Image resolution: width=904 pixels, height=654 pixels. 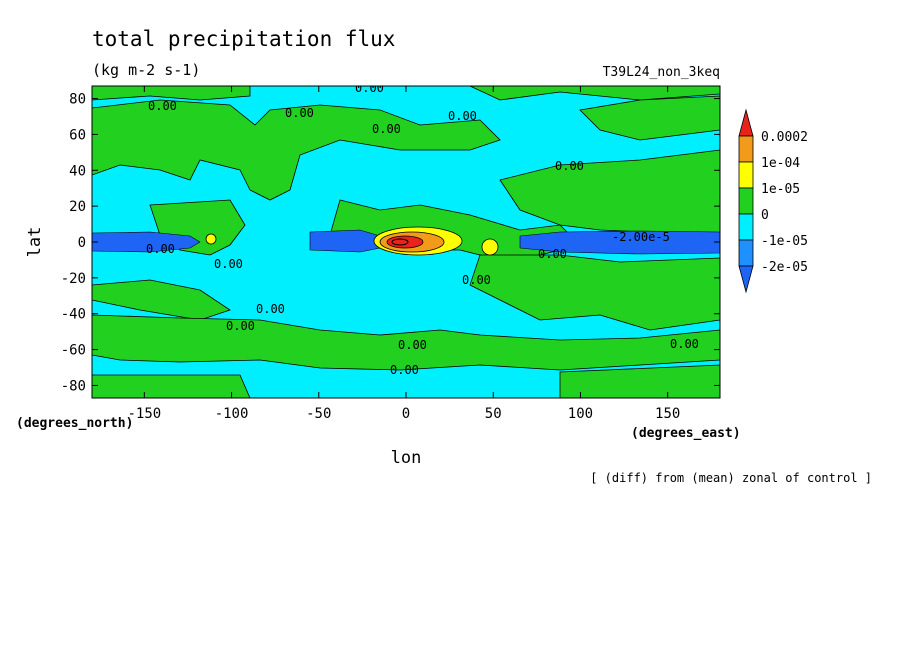 What do you see at coordinates (77, 135) in the screenshot?
I see `y-tick-label: 60` at bounding box center [77, 135].